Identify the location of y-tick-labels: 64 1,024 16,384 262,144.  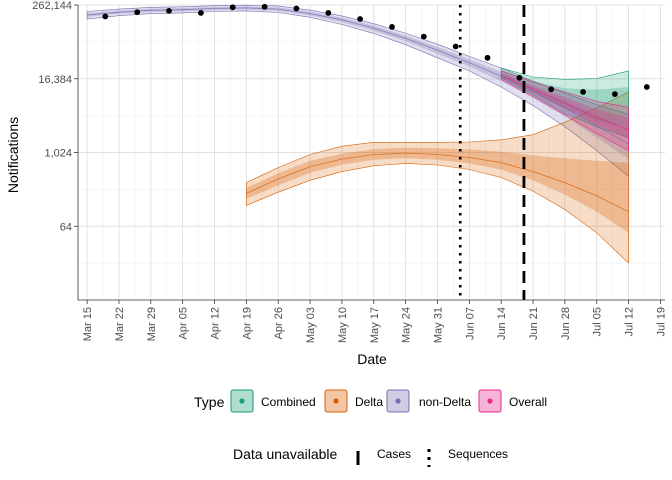
(52, 116).